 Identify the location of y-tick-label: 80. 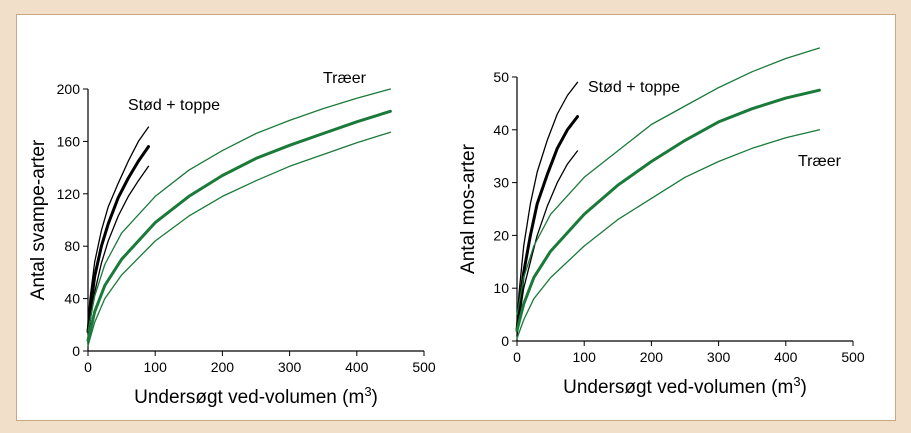
(72, 246).